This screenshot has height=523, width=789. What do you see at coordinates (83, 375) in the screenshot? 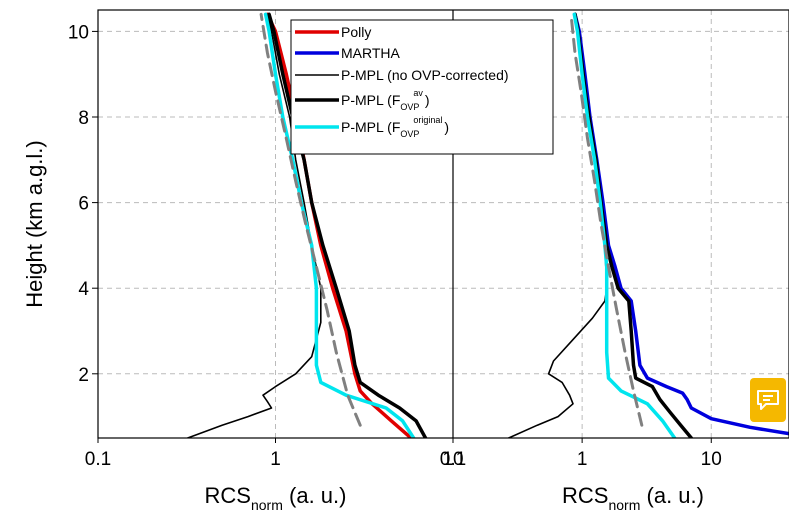
I see `y-tick-label: 2` at bounding box center [83, 375].